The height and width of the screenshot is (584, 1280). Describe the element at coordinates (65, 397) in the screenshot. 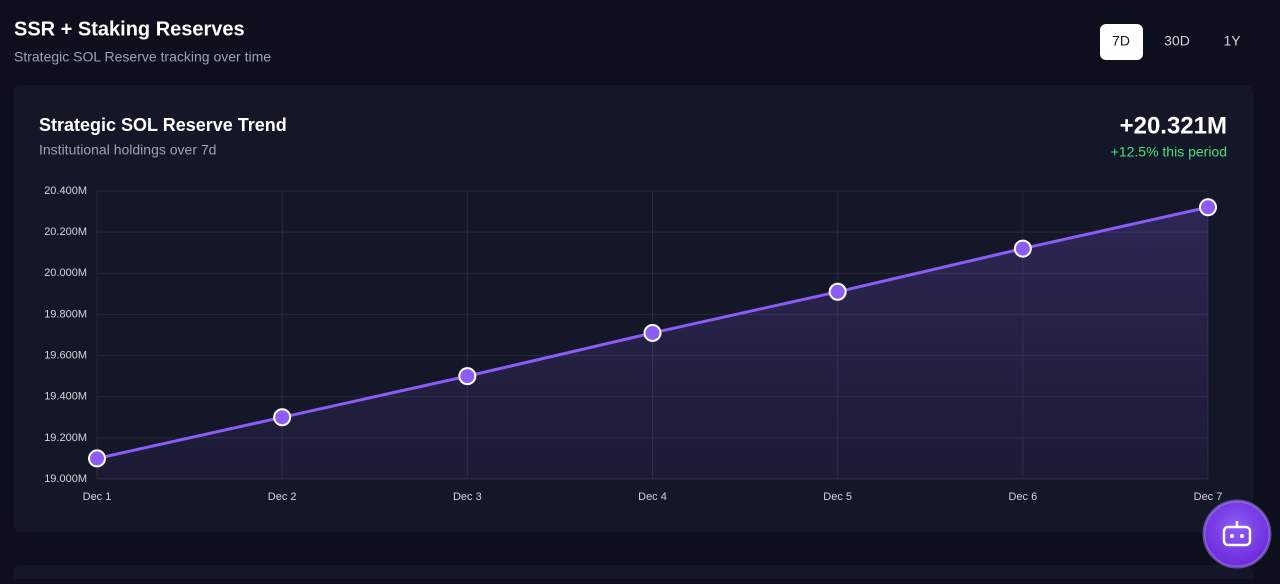

I see `y-tick-label: 19.400M` at that location.